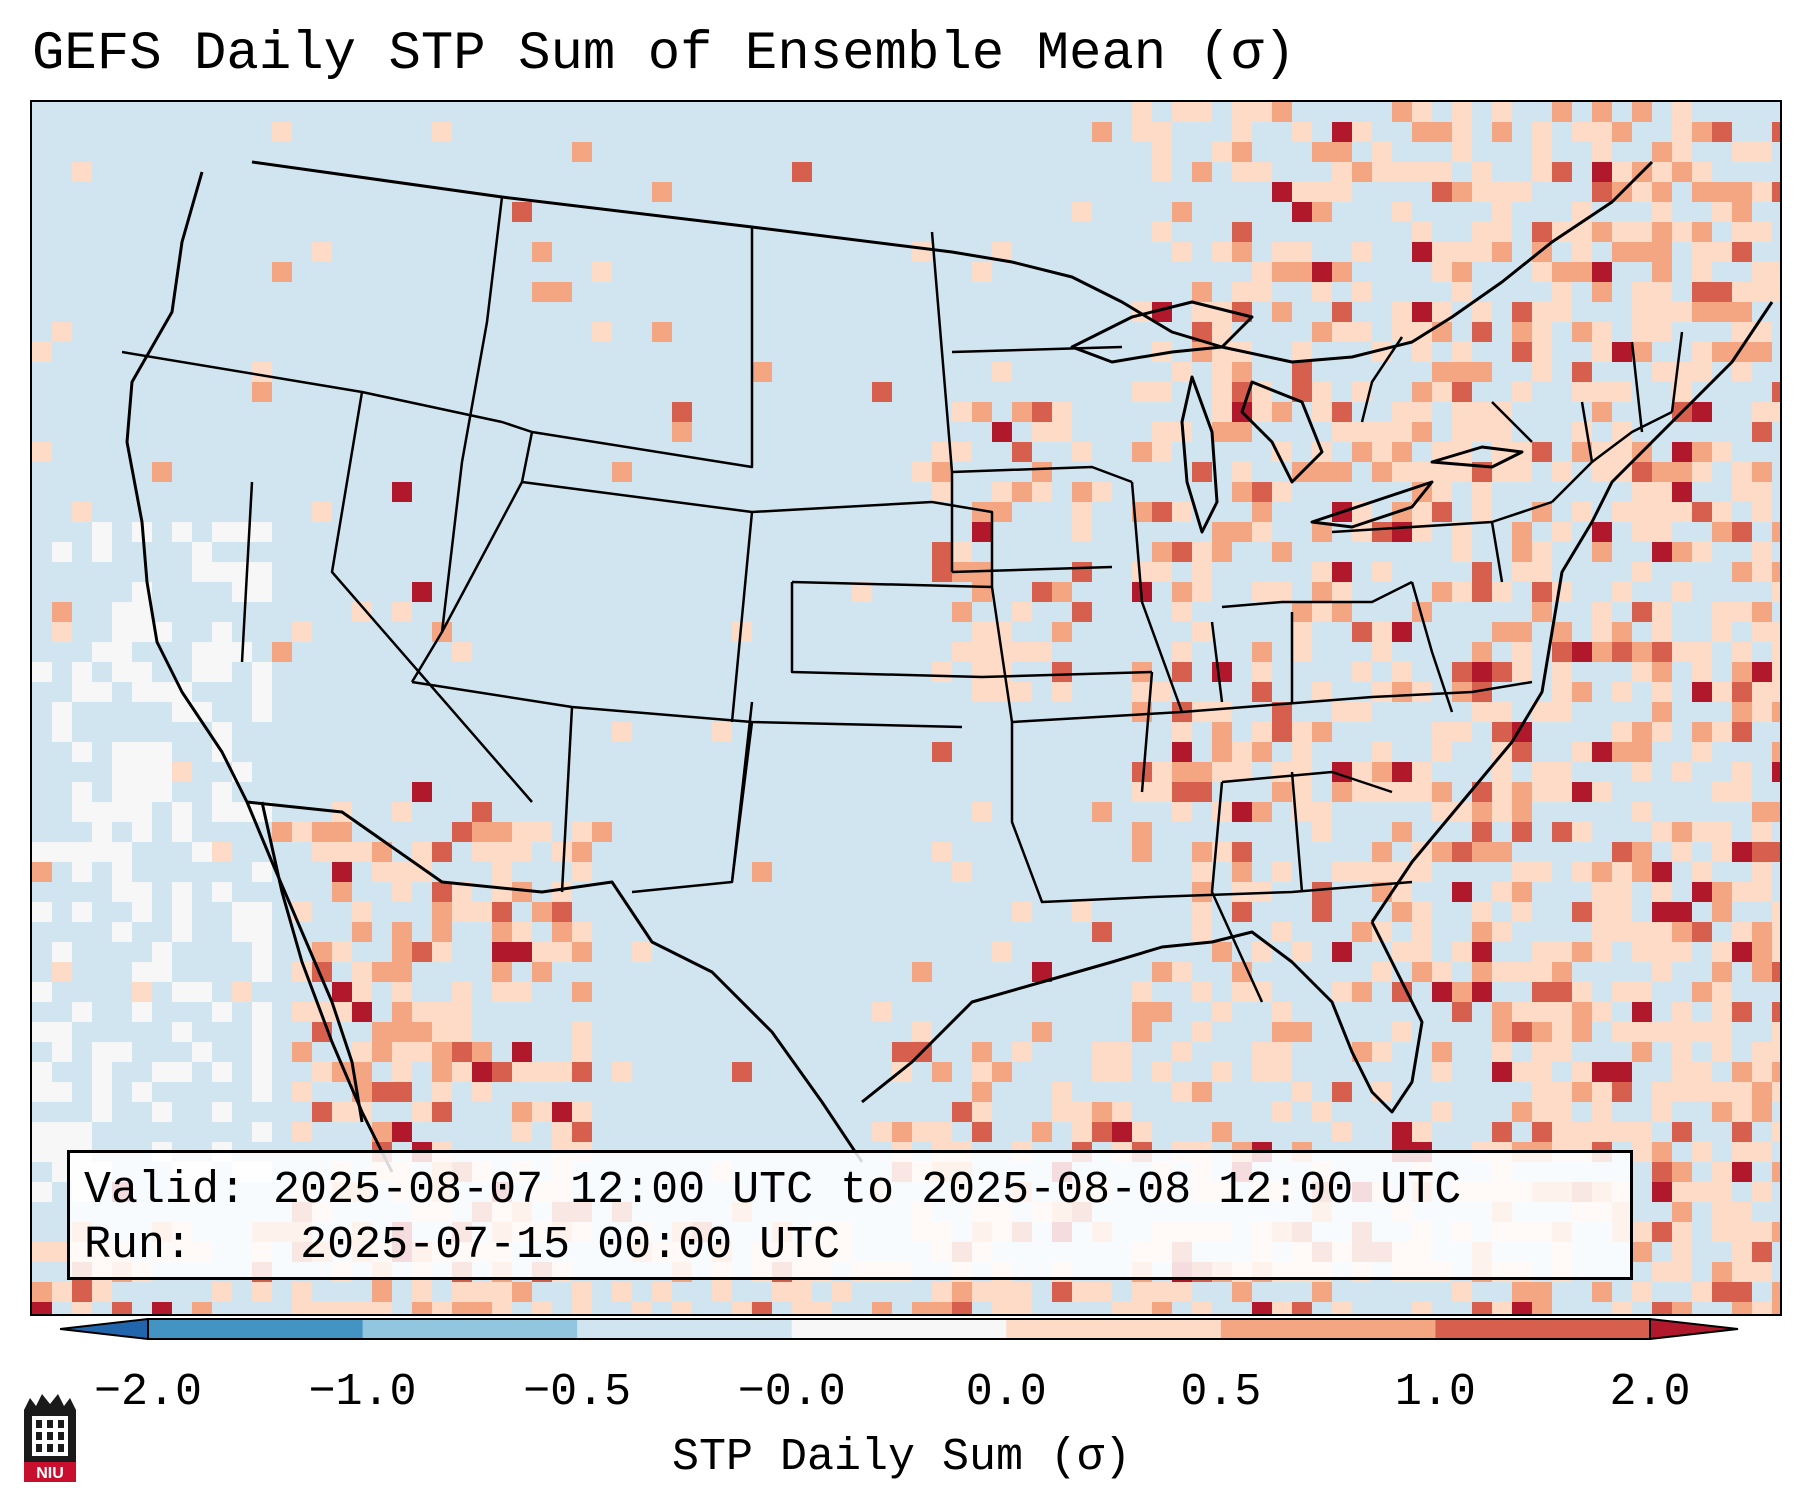 The width and height of the screenshot is (1803, 1506). Describe the element at coordinates (327, 987) in the screenshot. I see `baja-coast` at that location.